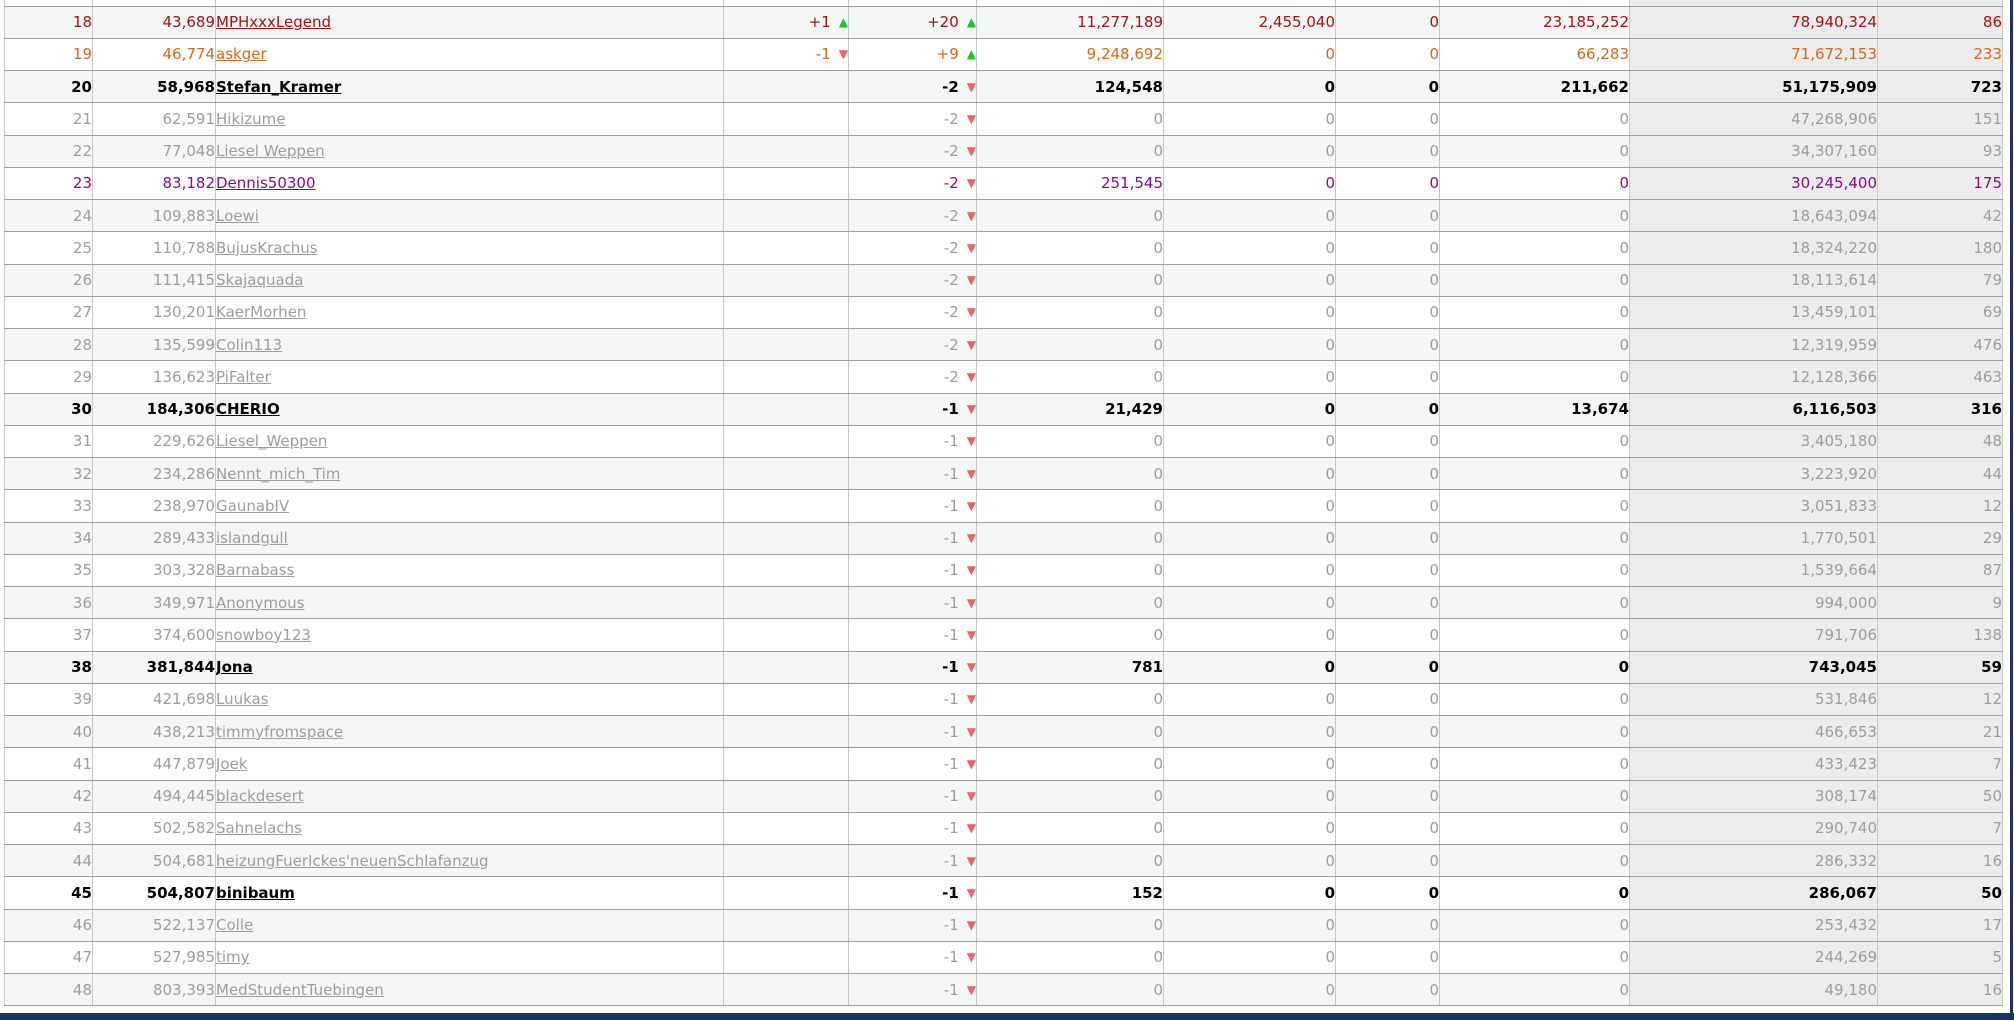 This screenshot has height=1020, width=2014. What do you see at coordinates (48, 151) in the screenshot?
I see `rank-cell: 22` at bounding box center [48, 151].